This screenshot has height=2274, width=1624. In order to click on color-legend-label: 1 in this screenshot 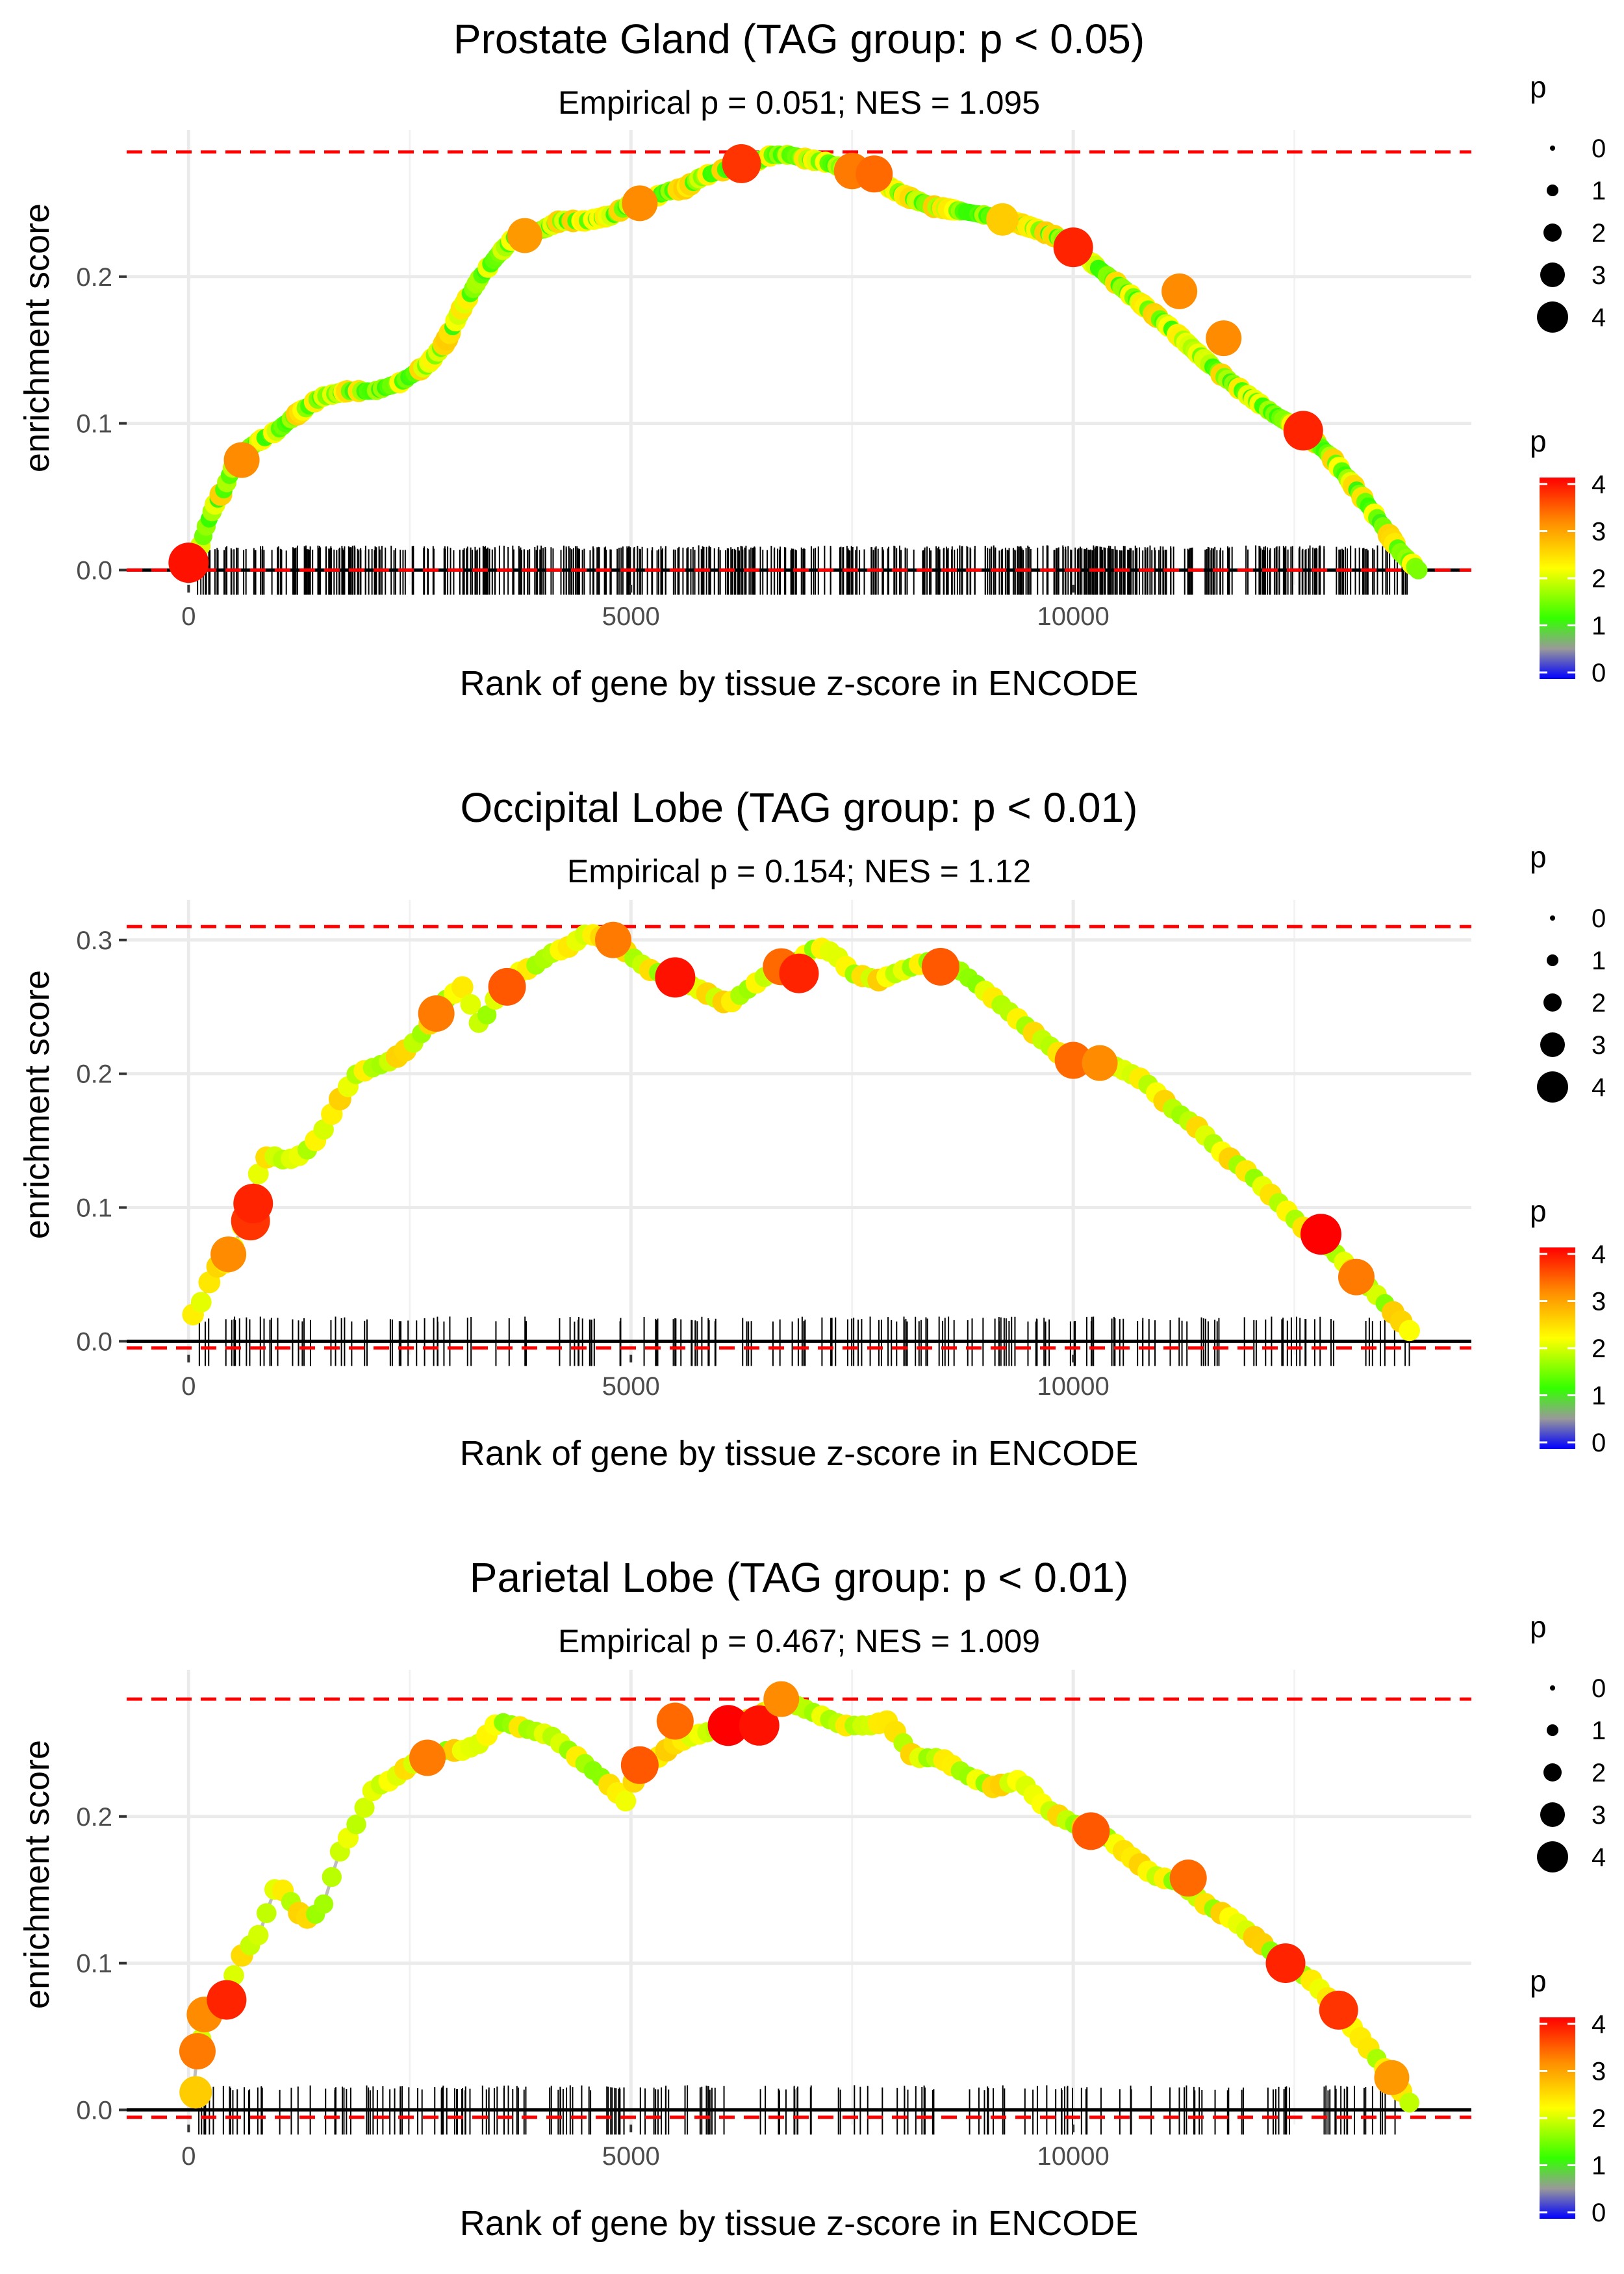, I will do `click(1599, 626)`.